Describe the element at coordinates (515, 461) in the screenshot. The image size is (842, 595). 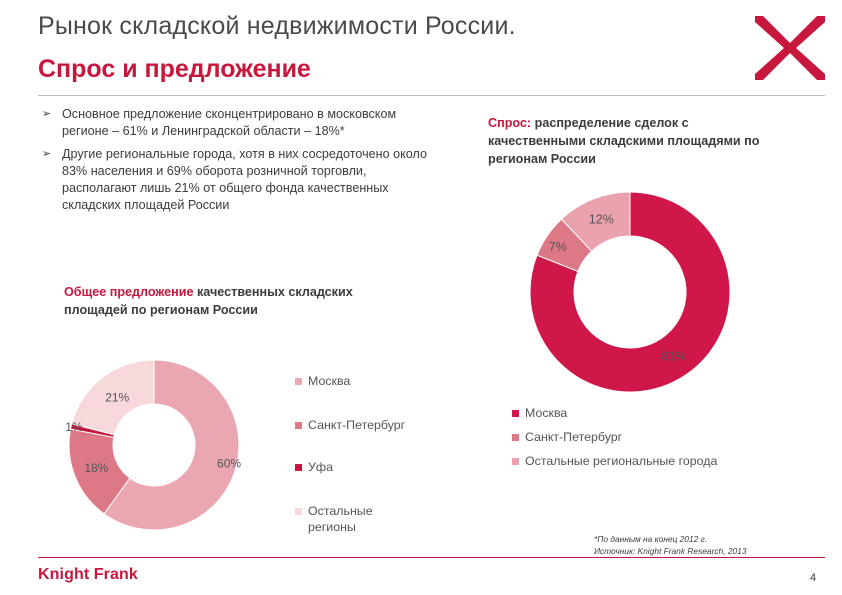
I see `legend-swatch-other-cities` at that location.